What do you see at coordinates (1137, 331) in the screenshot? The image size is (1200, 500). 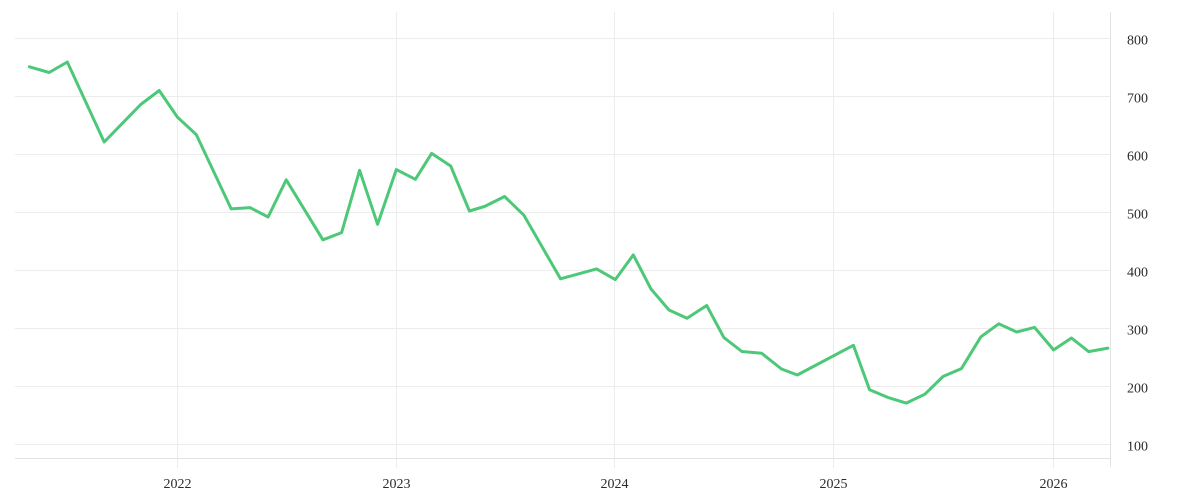 I see `svg-text: 300` at bounding box center [1137, 331].